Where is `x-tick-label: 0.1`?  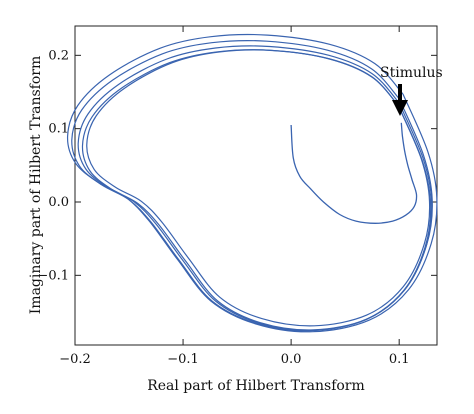
x-tick-label: 0.1 is located at coordinates (399, 359).